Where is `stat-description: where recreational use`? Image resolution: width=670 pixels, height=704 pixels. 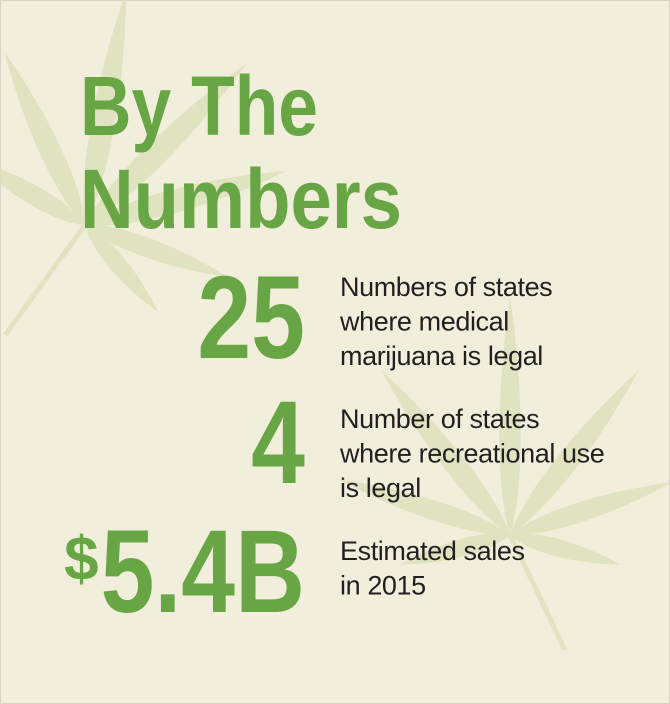
stat-description: where recreational use is located at coordinates (471, 454).